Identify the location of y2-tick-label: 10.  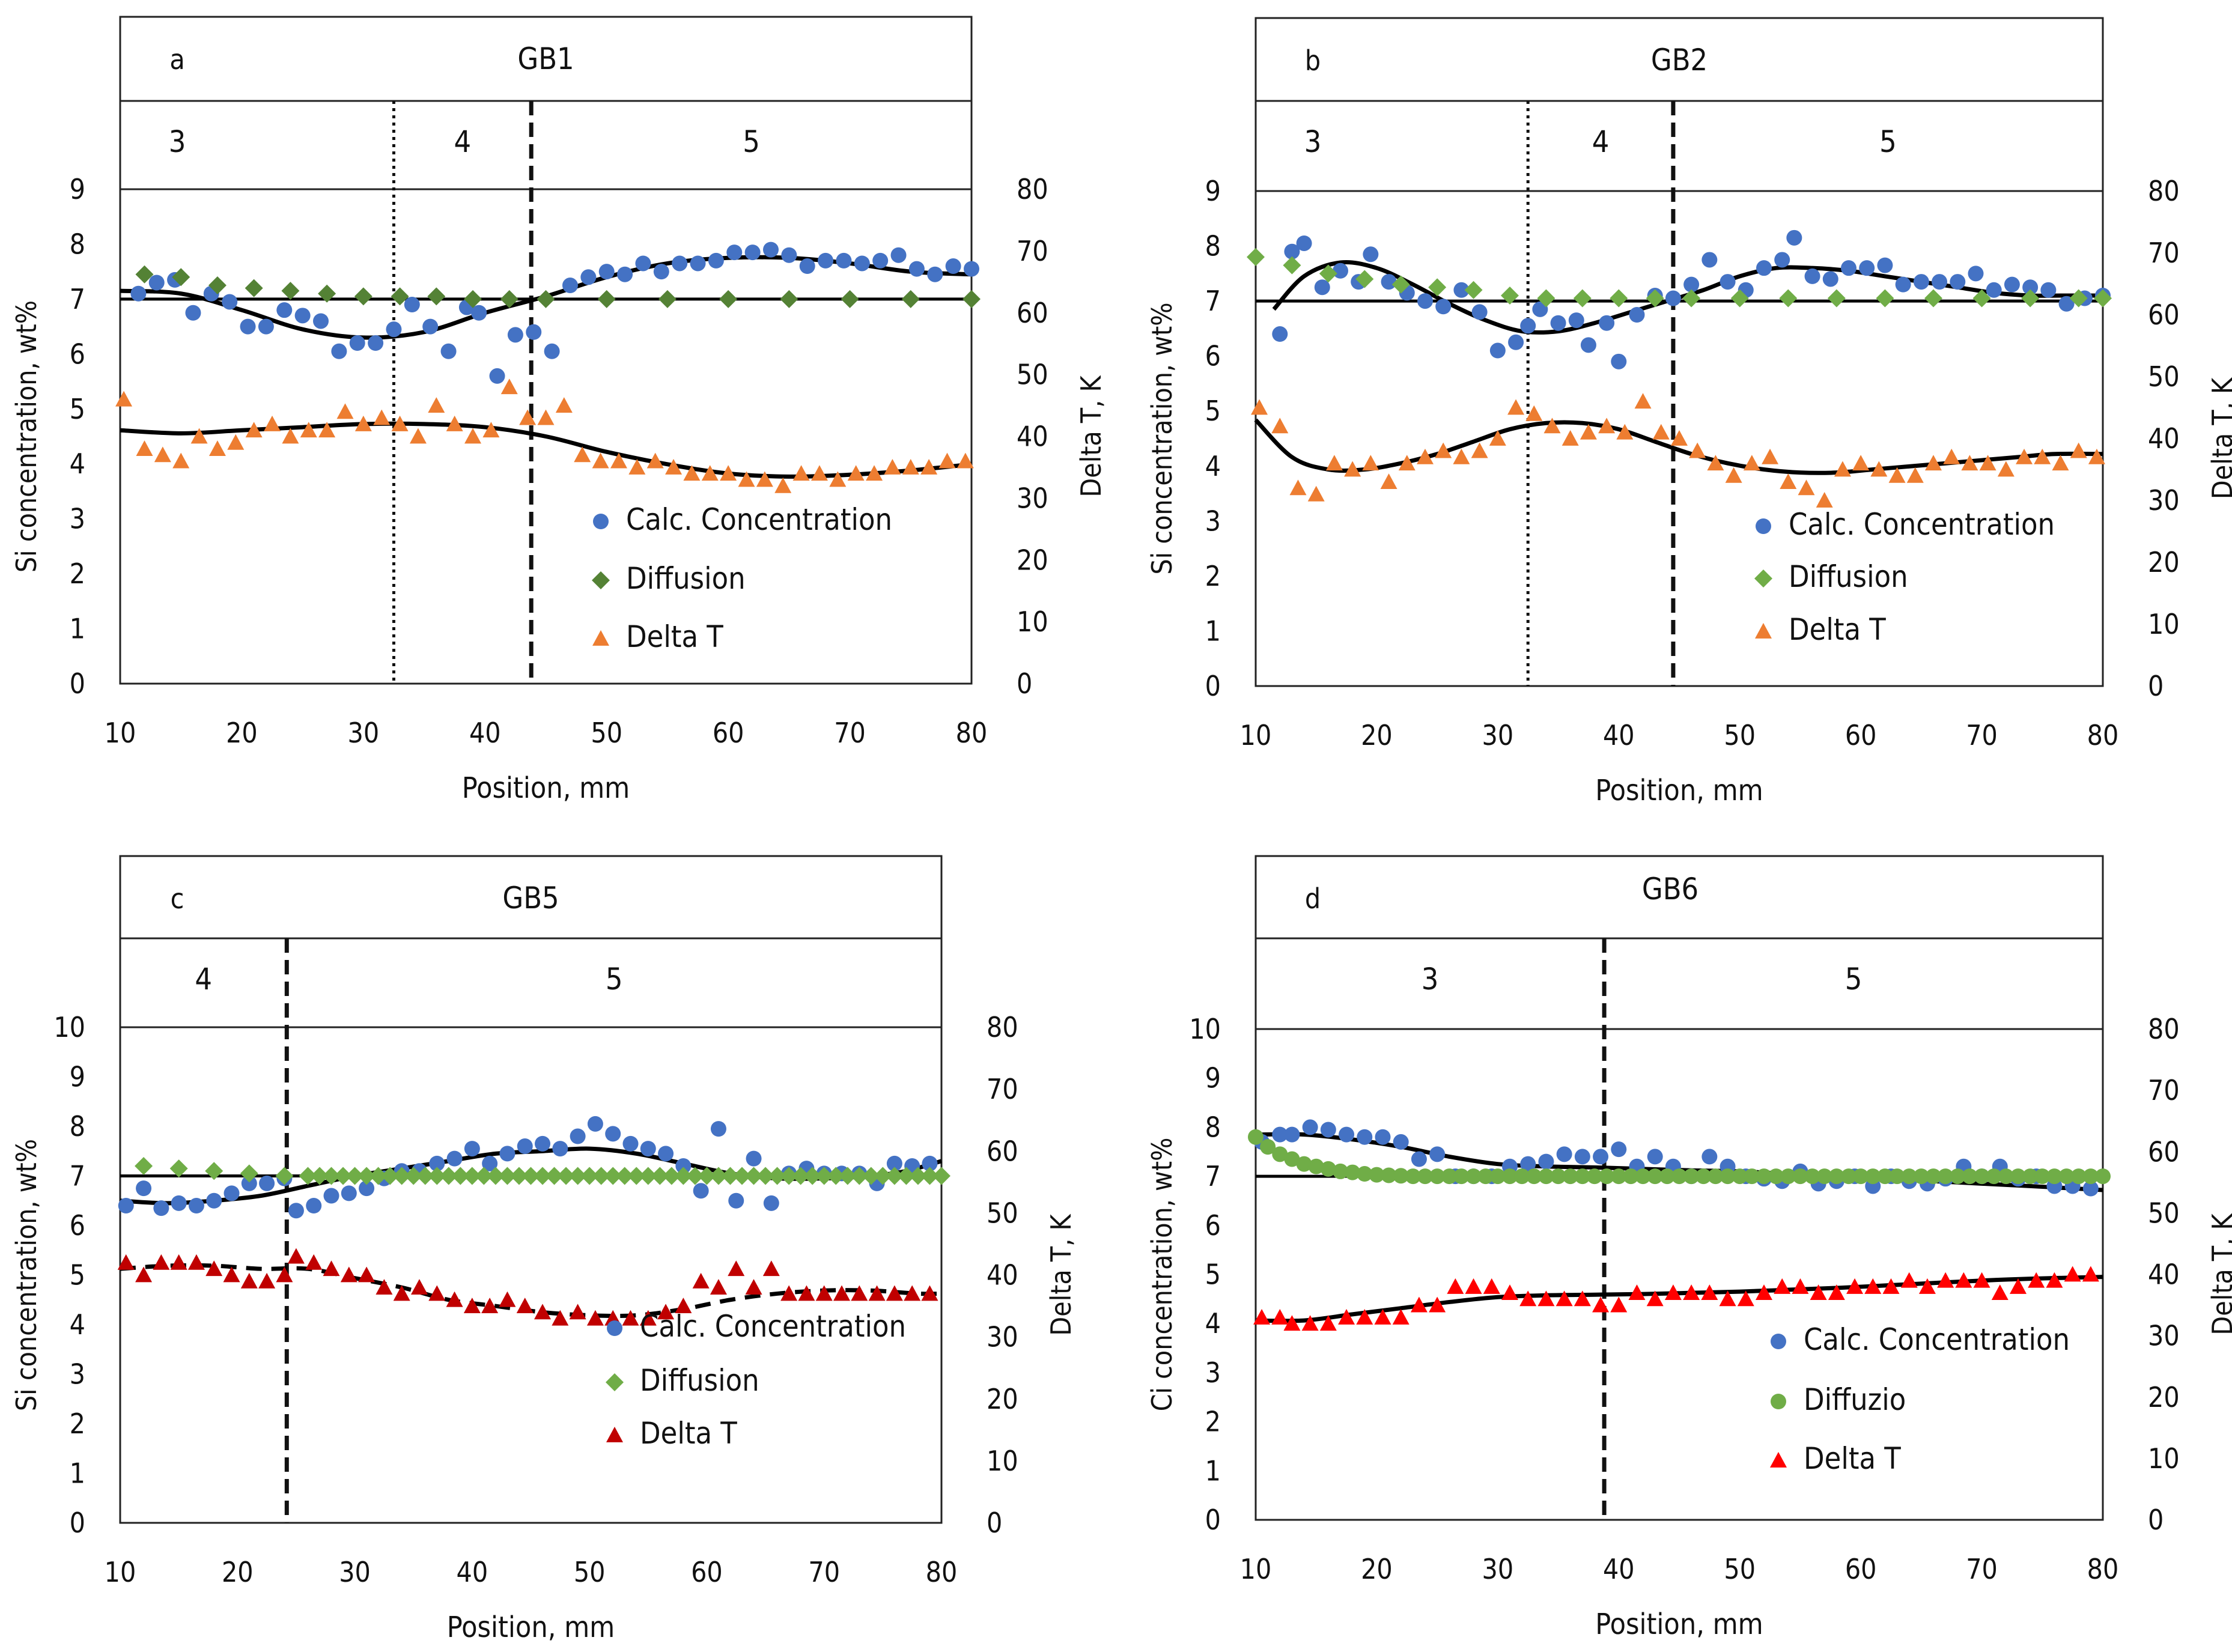
(2164, 624).